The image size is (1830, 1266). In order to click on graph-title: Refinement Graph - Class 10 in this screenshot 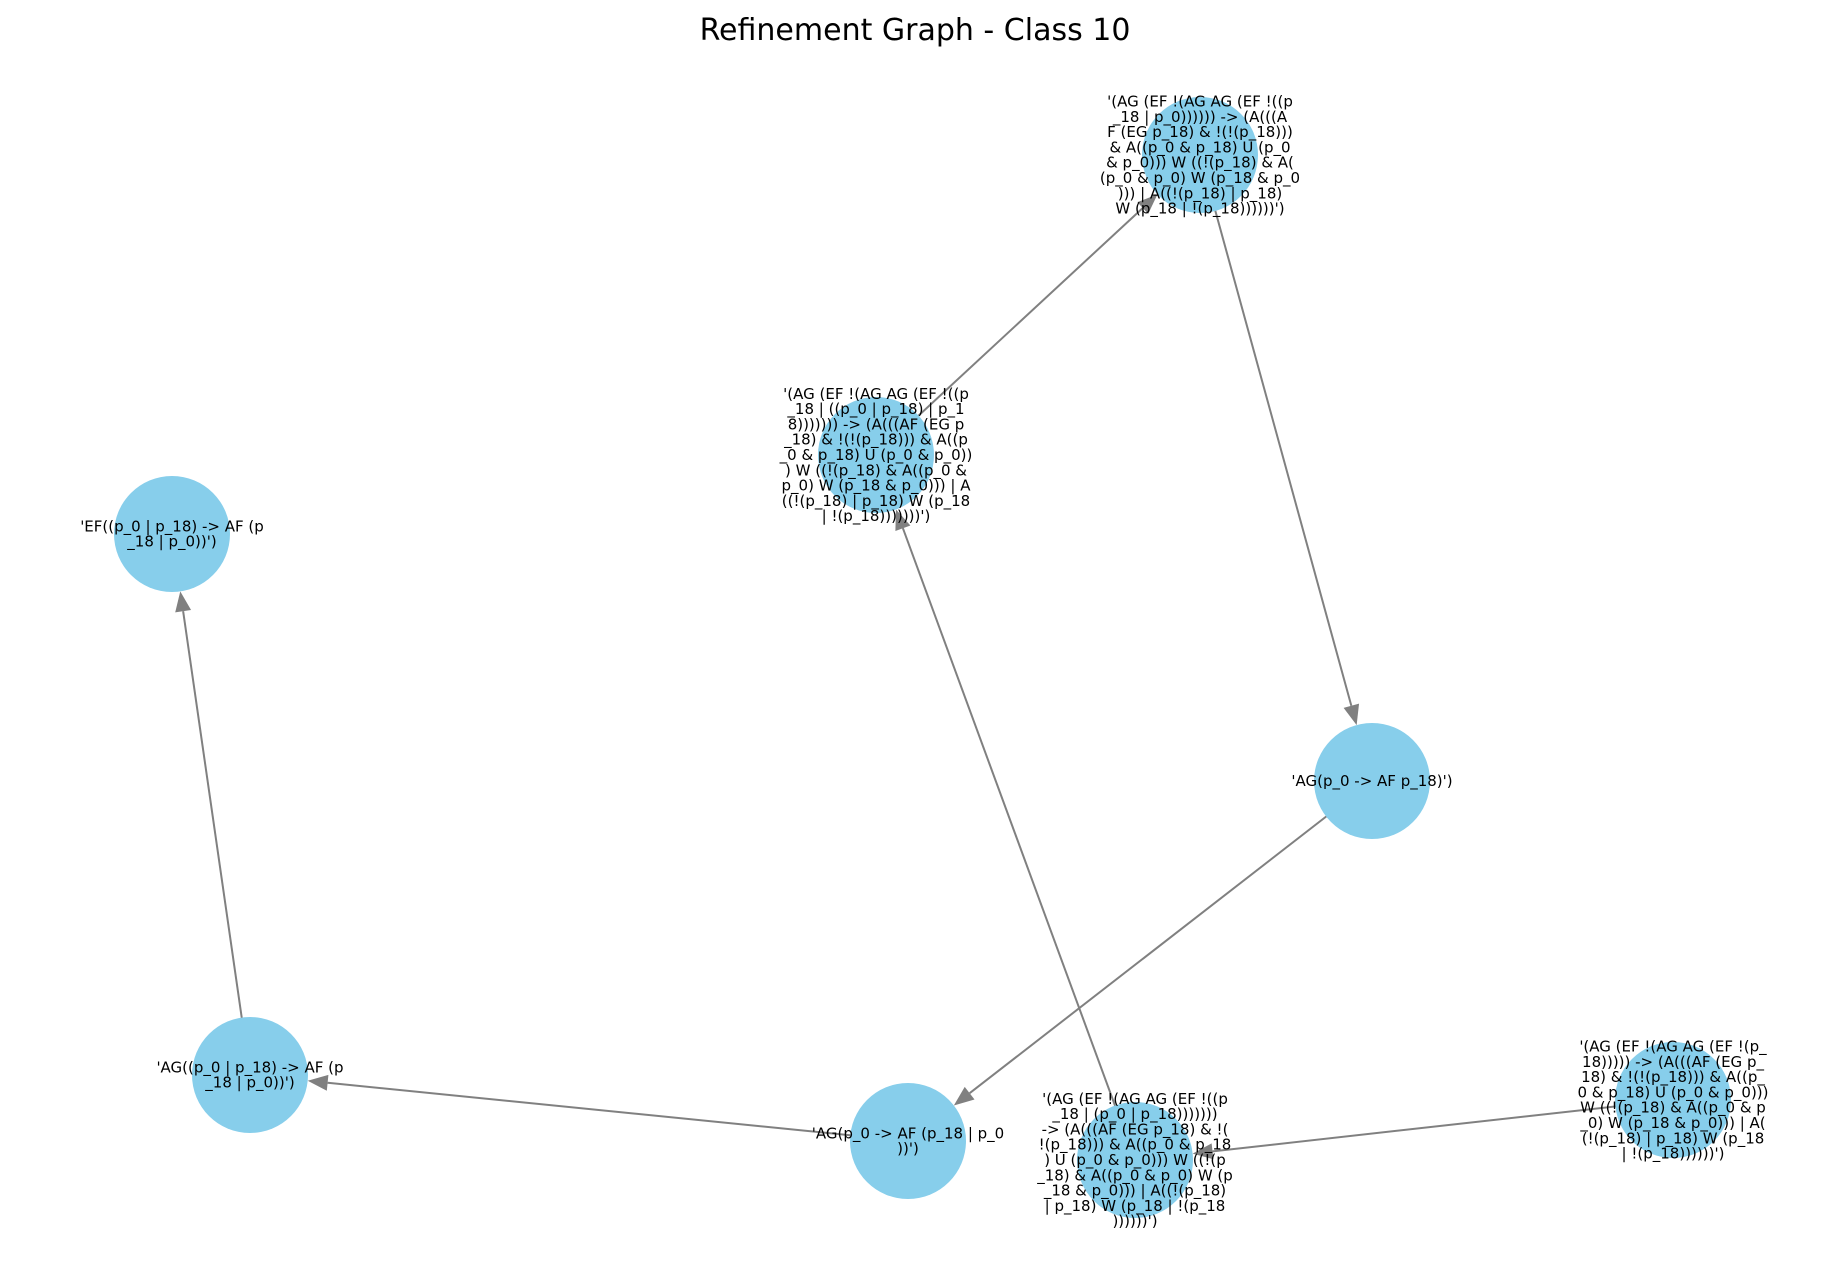, I will do `click(915, 30)`.